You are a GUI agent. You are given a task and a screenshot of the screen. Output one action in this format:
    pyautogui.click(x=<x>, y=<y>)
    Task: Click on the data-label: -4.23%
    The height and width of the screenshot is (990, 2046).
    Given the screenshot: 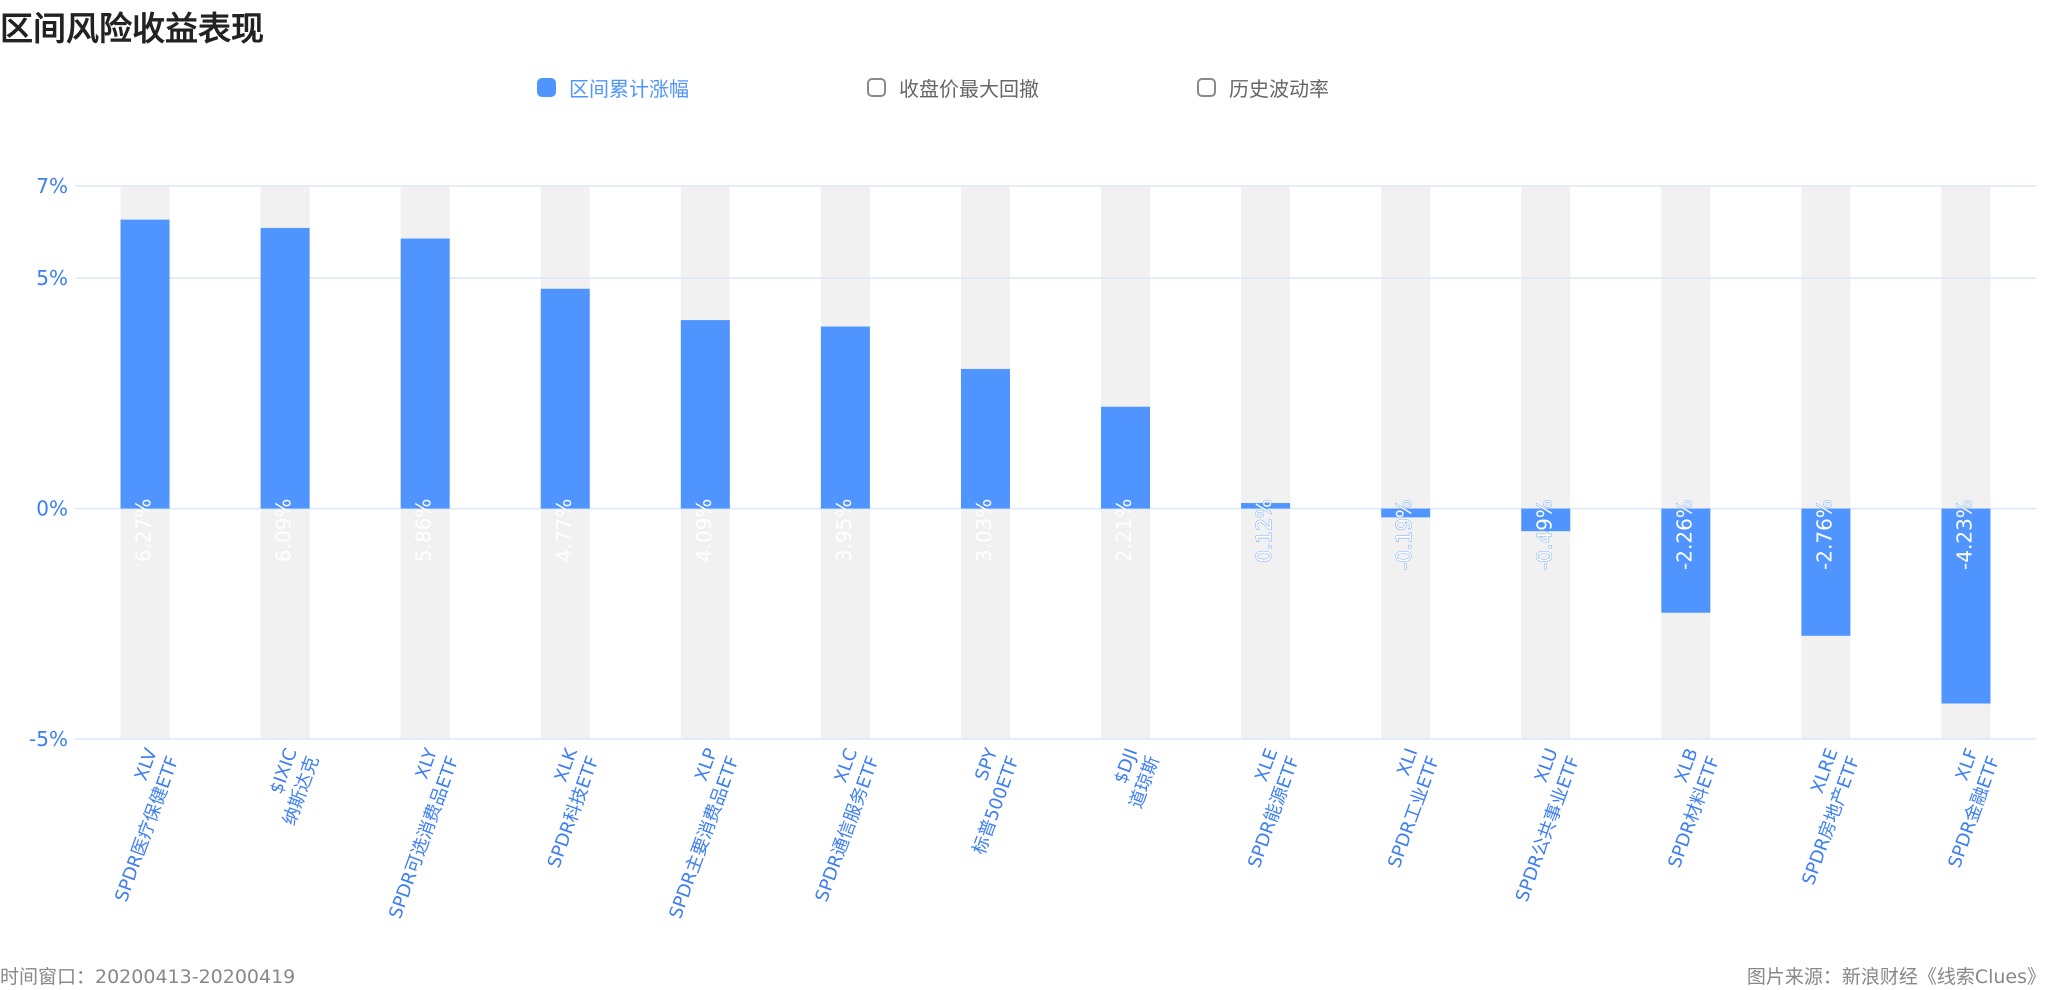 What is the action you would take?
    pyautogui.click(x=1964, y=534)
    